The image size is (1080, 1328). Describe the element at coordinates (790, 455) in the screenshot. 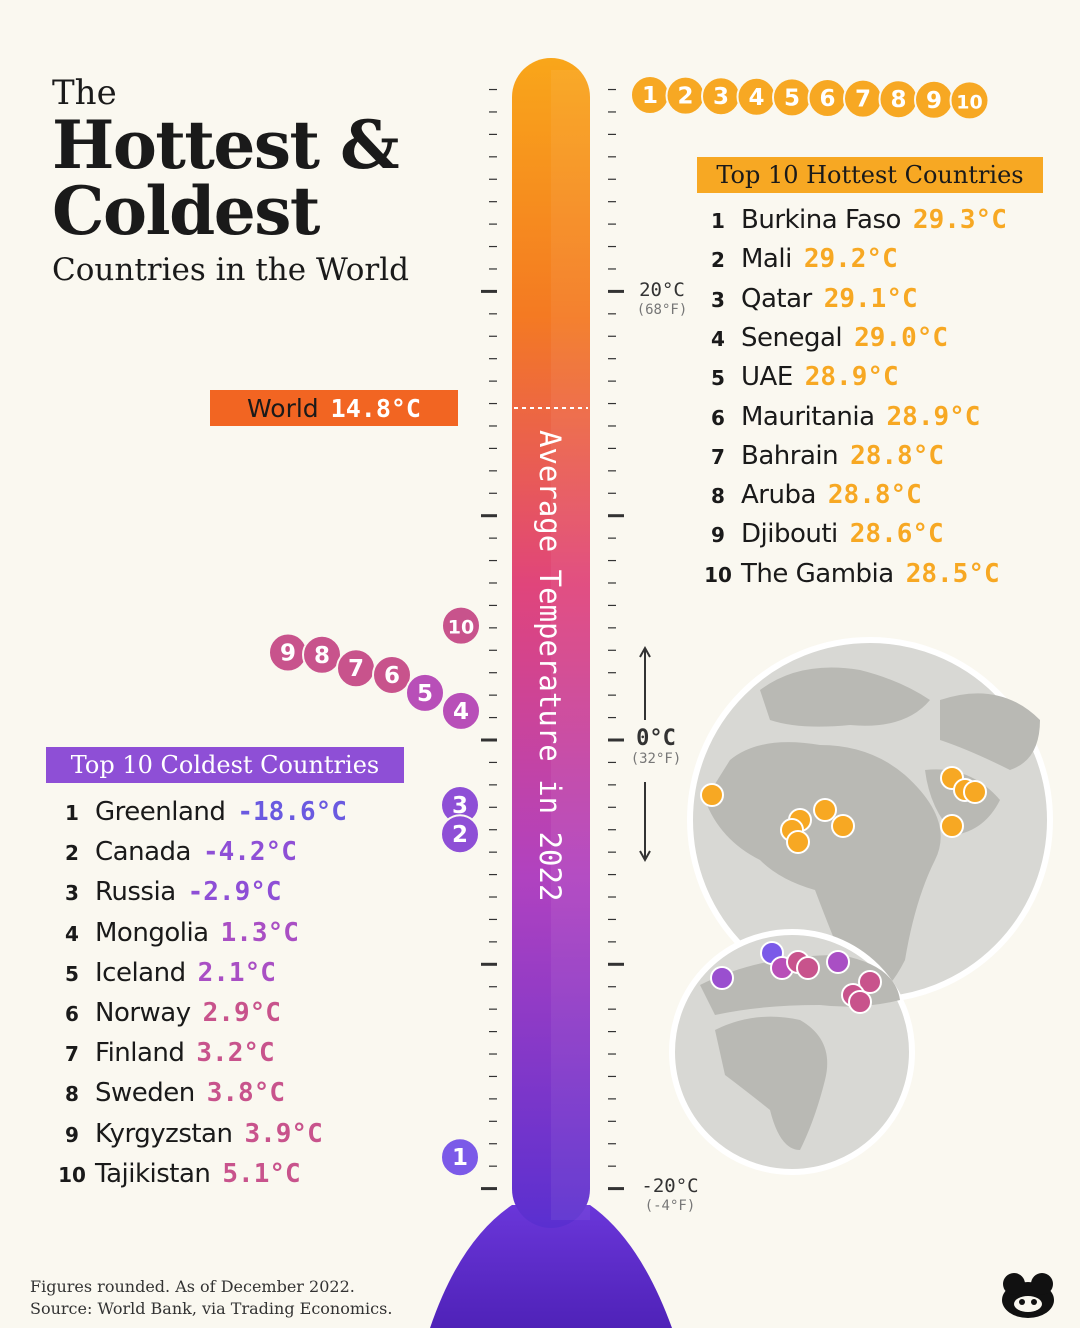

I see `hot-country: Bahrain` at that location.